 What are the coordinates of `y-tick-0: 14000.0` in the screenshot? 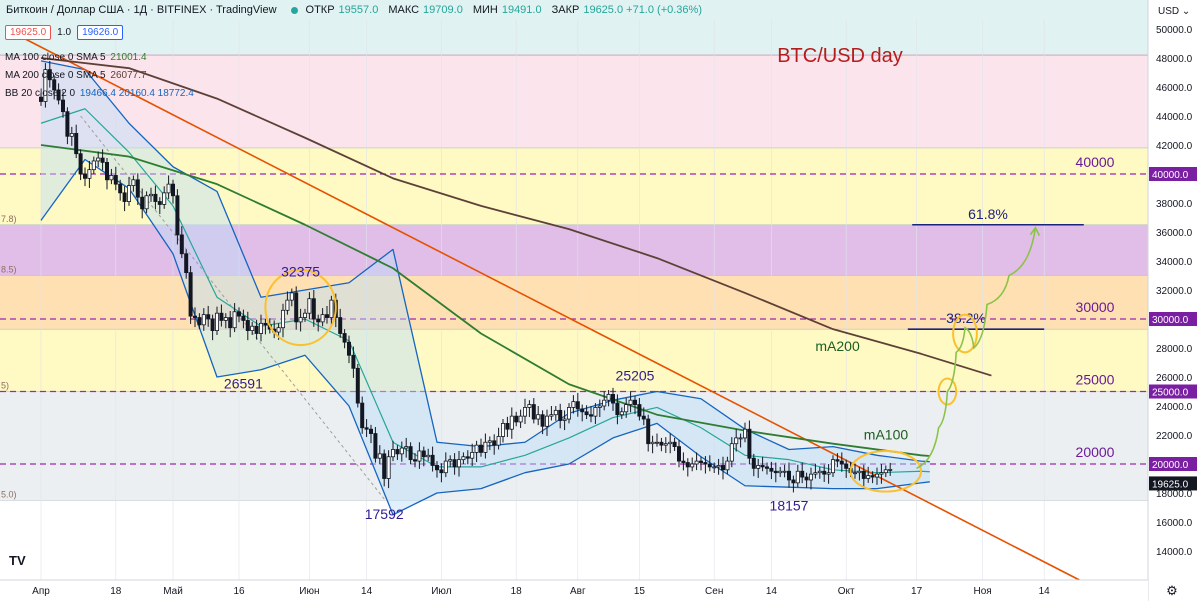 It's located at (1174, 552).